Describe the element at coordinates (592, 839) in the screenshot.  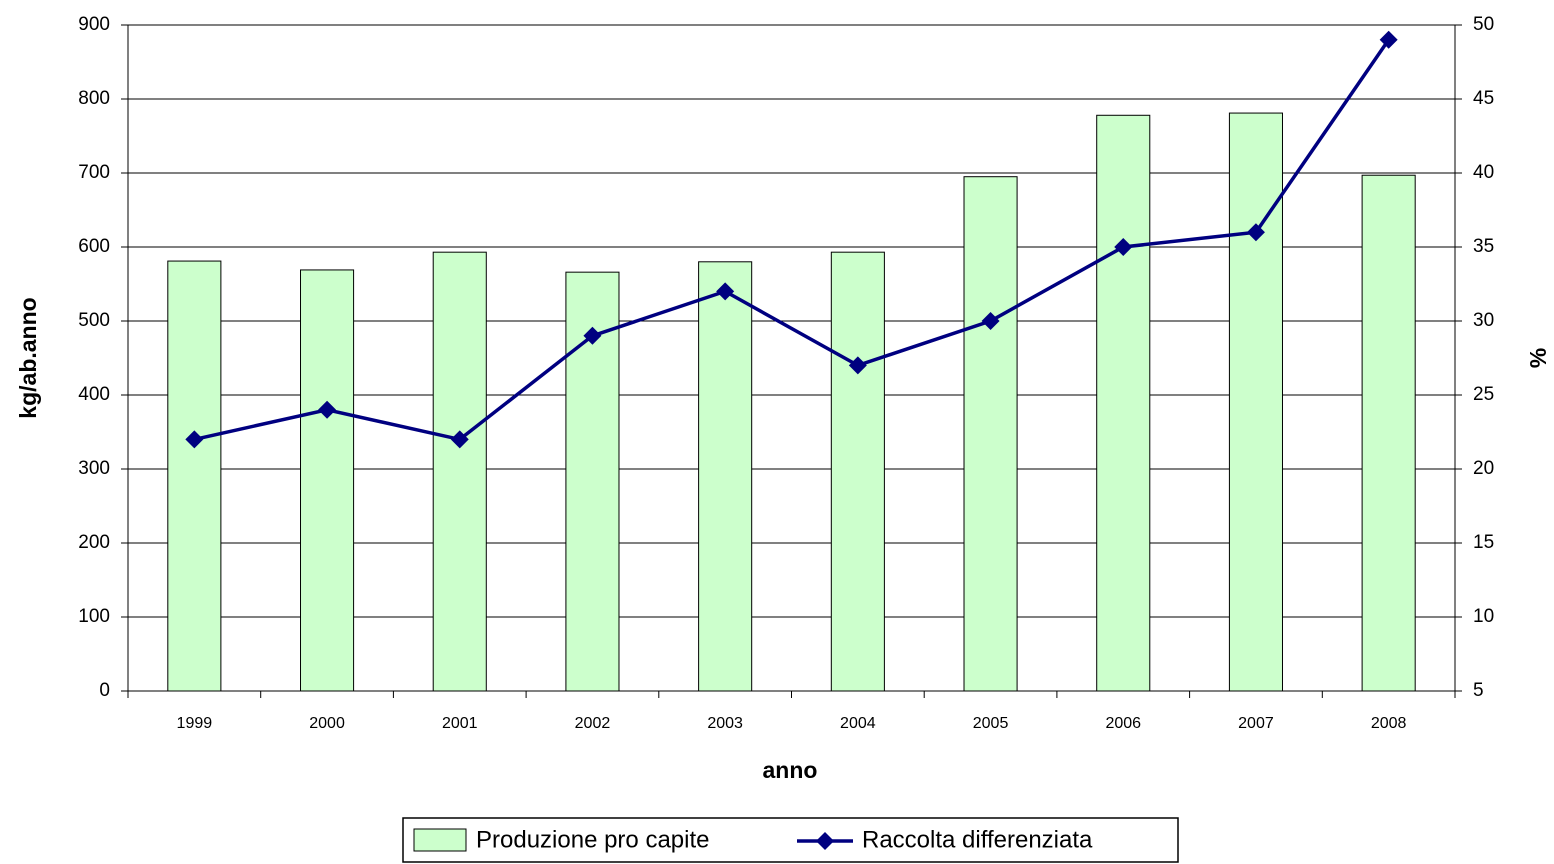
I see `legend-label: Produzione pro capite` at that location.